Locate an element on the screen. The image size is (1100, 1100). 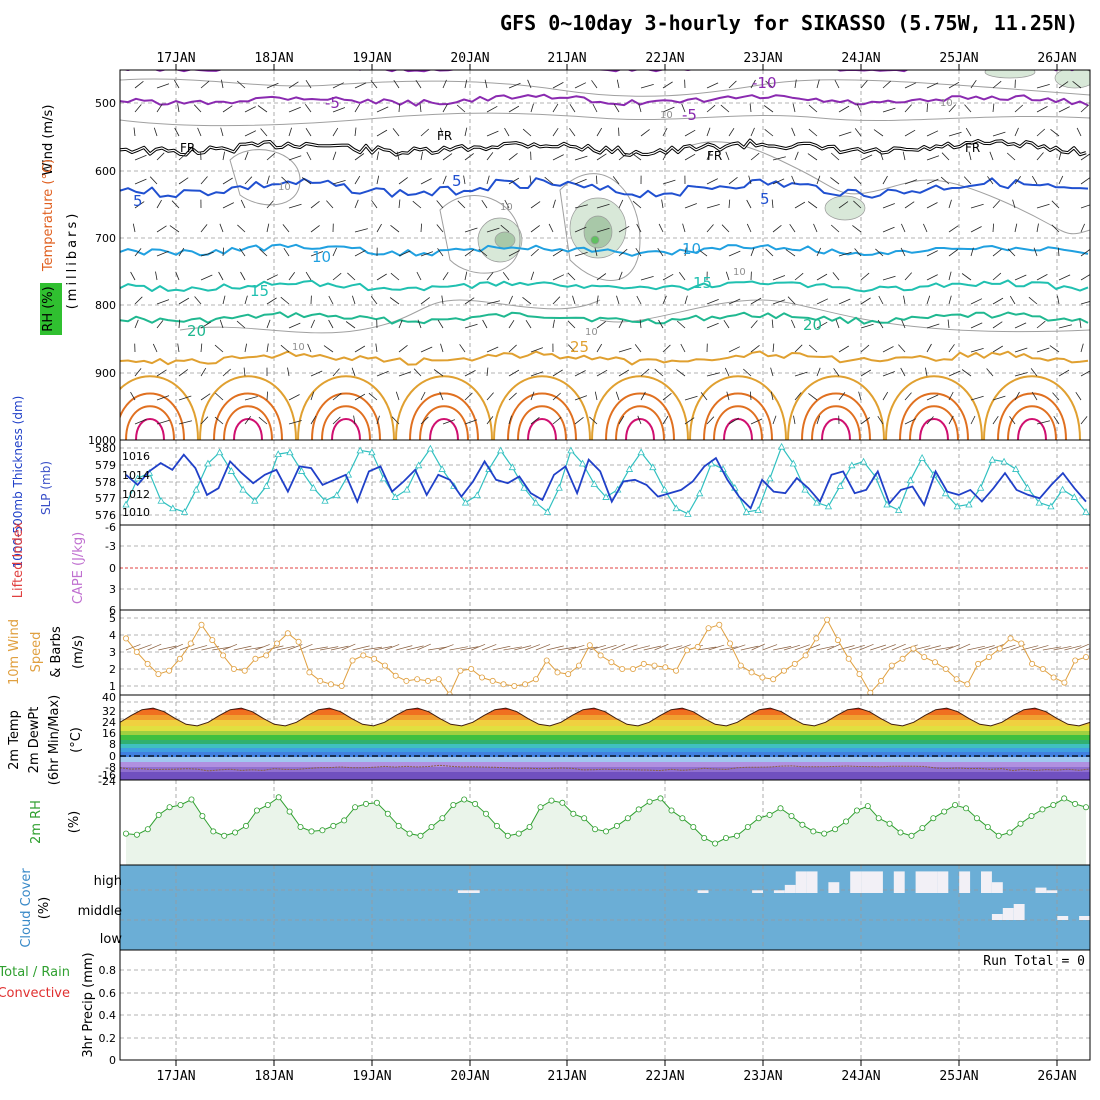
isotherm-line is located at coordinates (604, 358).